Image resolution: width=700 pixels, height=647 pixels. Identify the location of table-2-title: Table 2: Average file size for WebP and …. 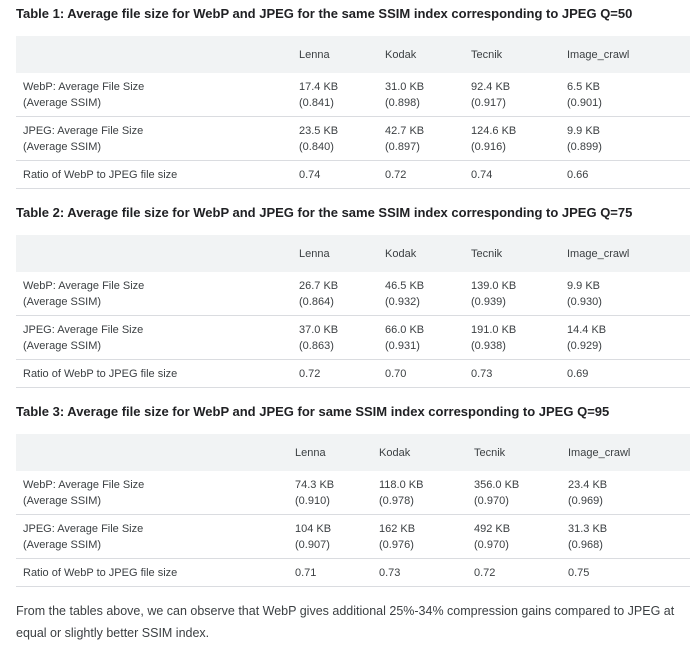
(324, 212).